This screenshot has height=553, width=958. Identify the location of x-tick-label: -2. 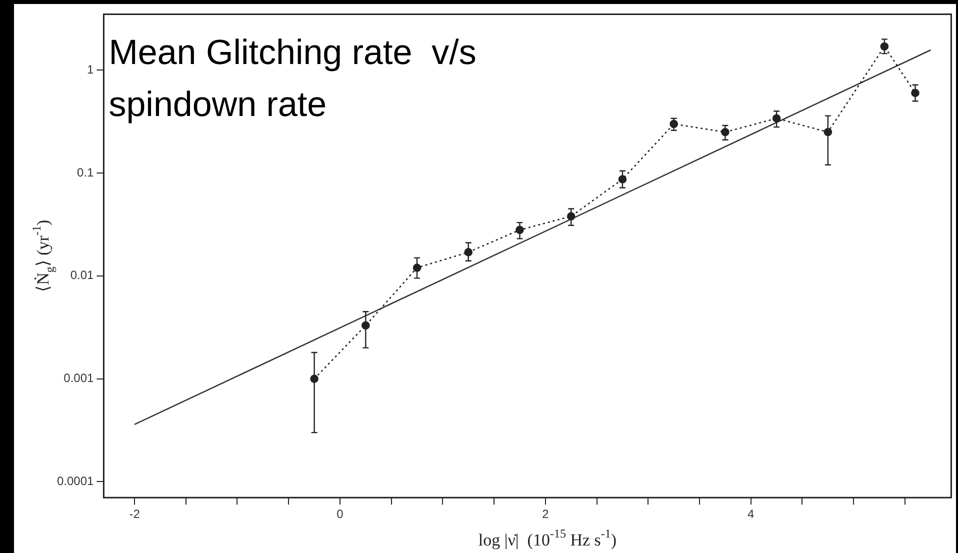
(134, 514).